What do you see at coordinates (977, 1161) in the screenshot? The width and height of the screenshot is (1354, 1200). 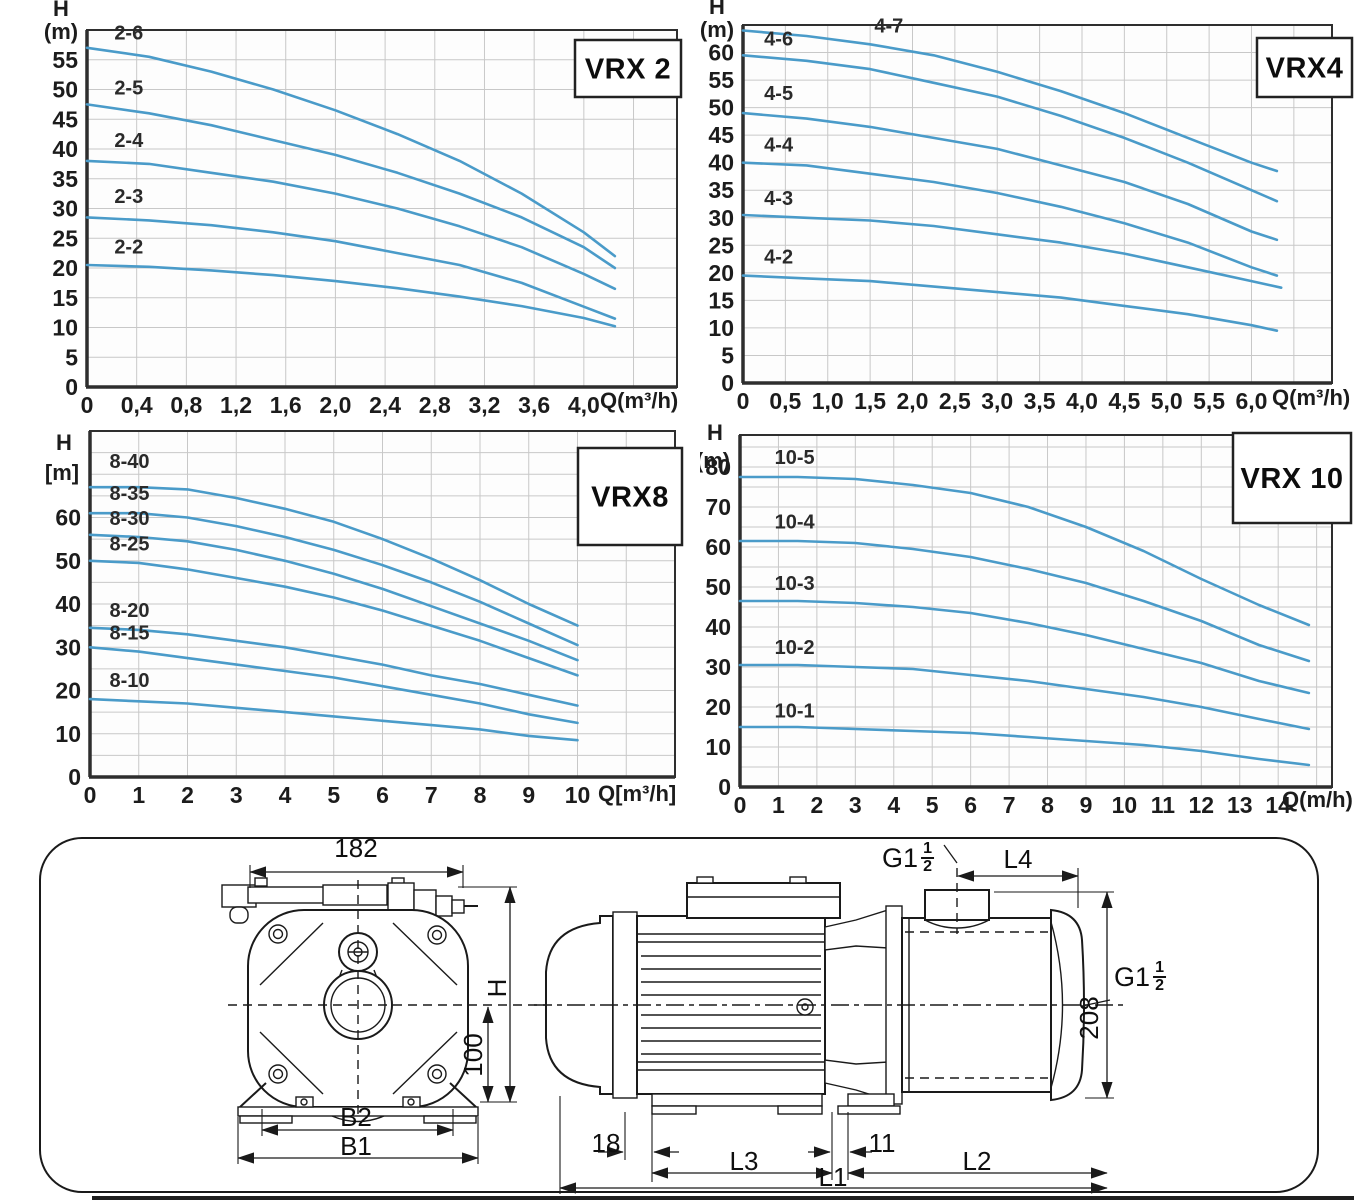 I see `dim-L2: L2` at bounding box center [977, 1161].